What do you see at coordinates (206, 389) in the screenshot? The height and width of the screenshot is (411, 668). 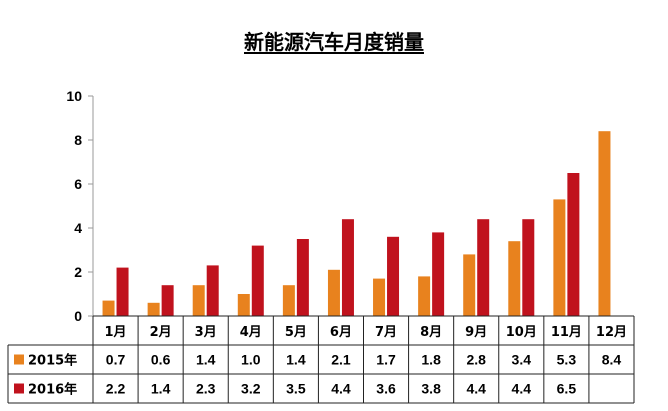 I see `data-label: 2.3` at bounding box center [206, 389].